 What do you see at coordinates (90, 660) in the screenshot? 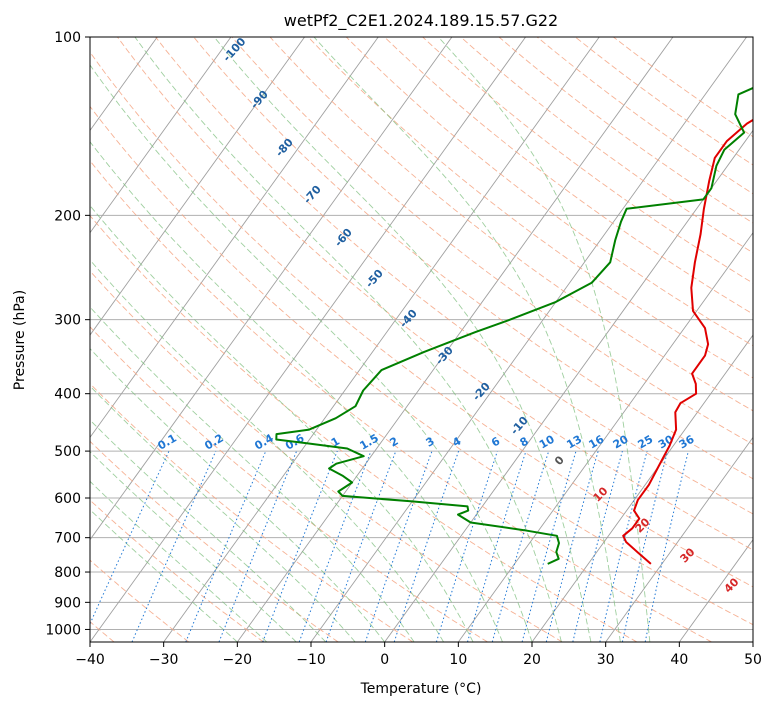
I see `x-tick-label: −40` at bounding box center [90, 660].